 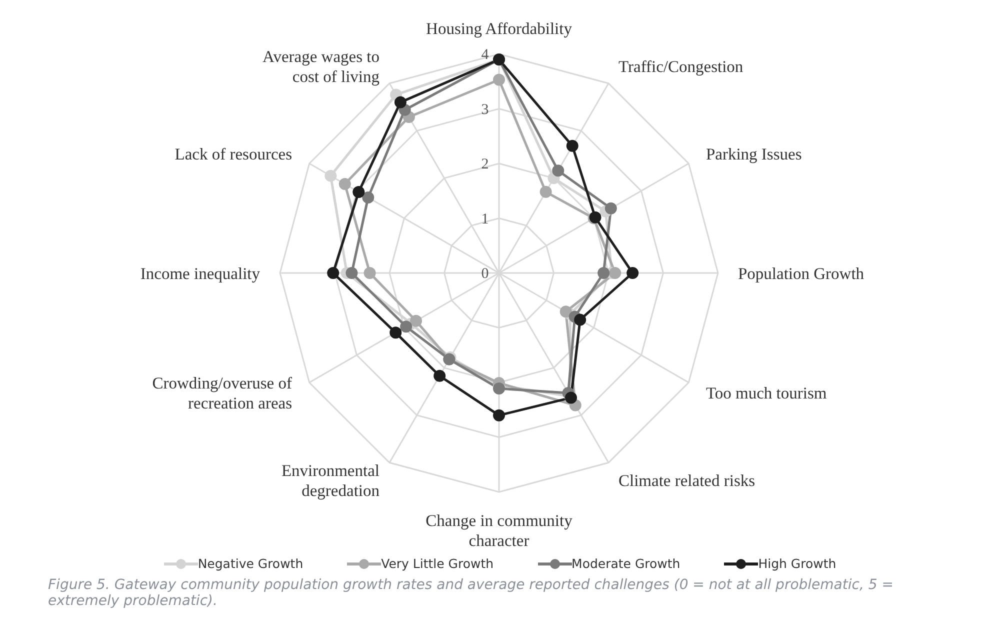 What do you see at coordinates (485, 274) in the screenshot?
I see `y-tick-label: 0` at bounding box center [485, 274].